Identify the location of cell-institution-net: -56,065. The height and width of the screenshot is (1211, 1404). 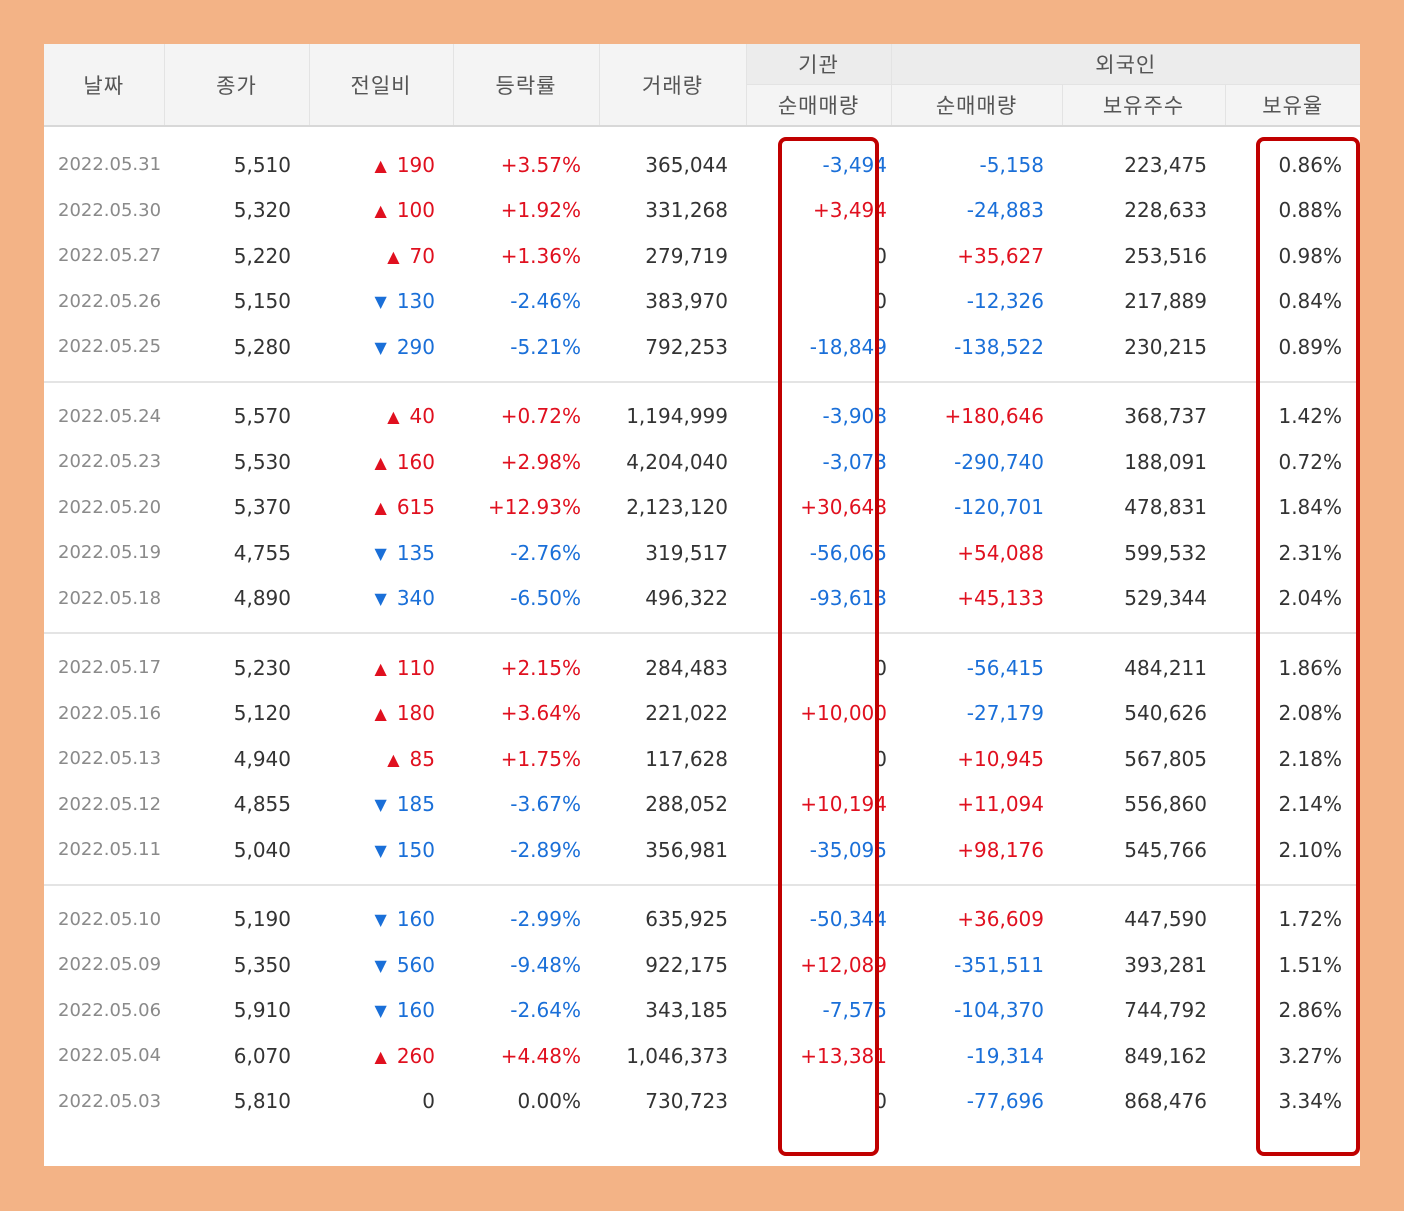
(848, 552).